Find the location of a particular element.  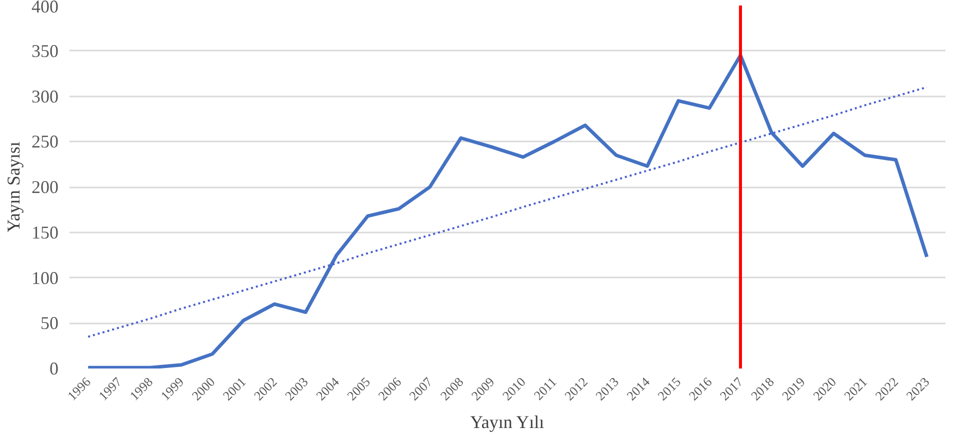

y-tick-label: 250 is located at coordinates (45, 142).